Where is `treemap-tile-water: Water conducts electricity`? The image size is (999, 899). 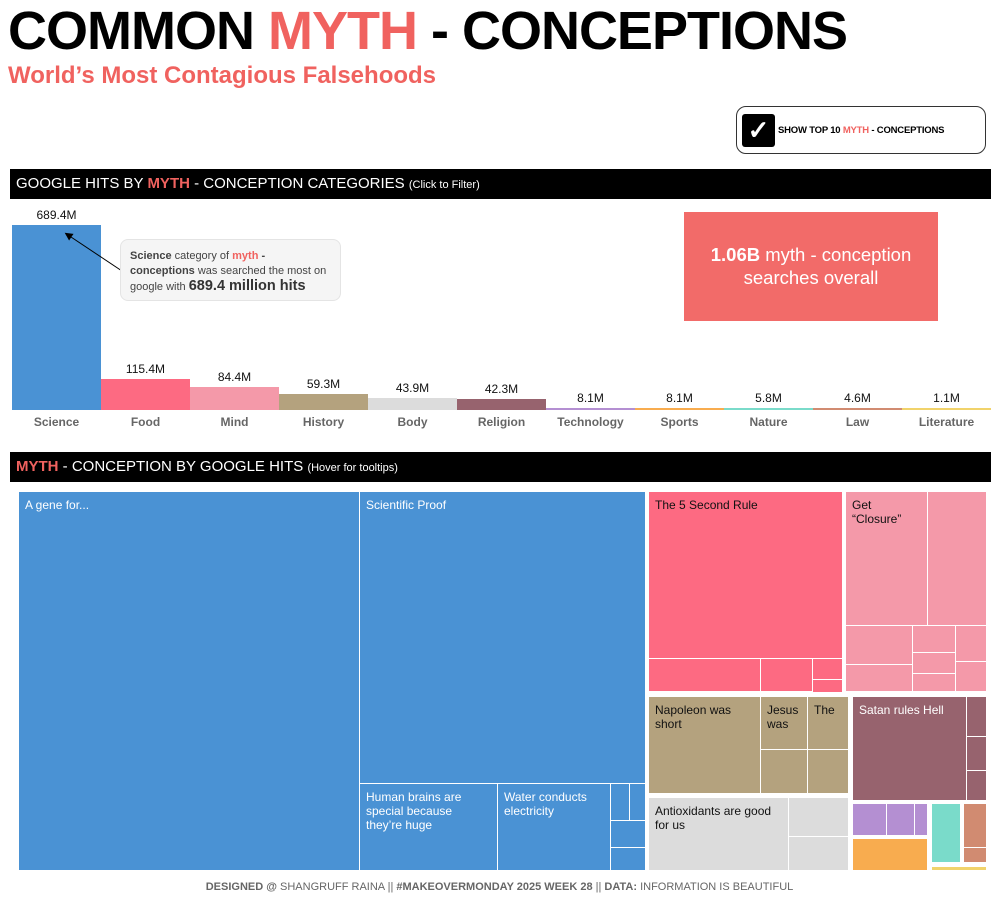 treemap-tile-water: Water conducts electricity is located at coordinates (554, 827).